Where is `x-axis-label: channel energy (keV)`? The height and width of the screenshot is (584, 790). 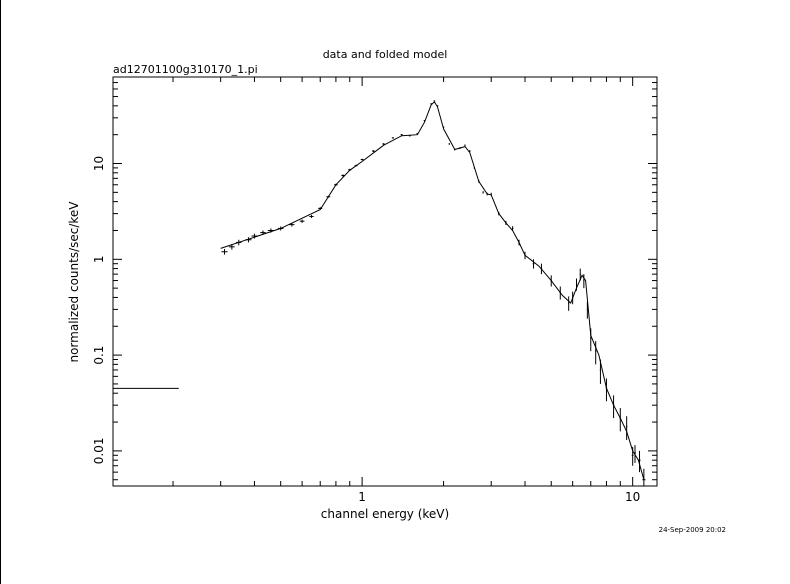
x-axis-label: channel energy (keV) is located at coordinates (385, 514).